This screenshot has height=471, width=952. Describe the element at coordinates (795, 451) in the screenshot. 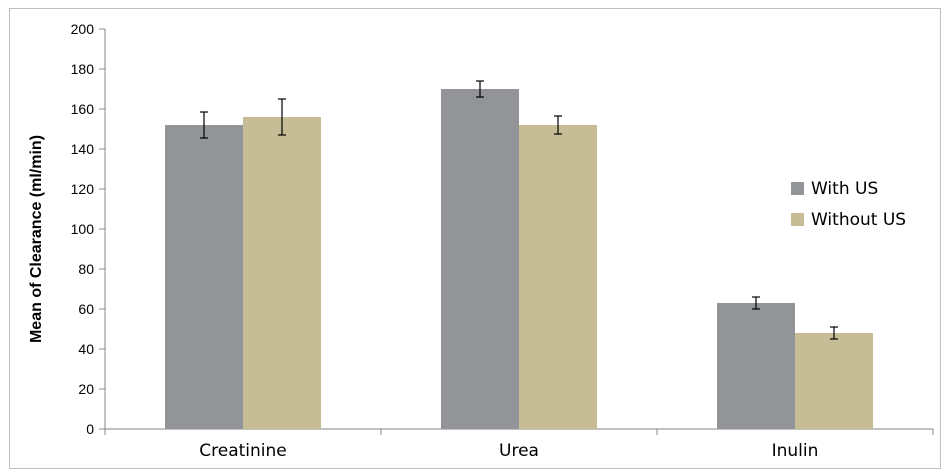

I see `x-category-label: Inulin` at that location.